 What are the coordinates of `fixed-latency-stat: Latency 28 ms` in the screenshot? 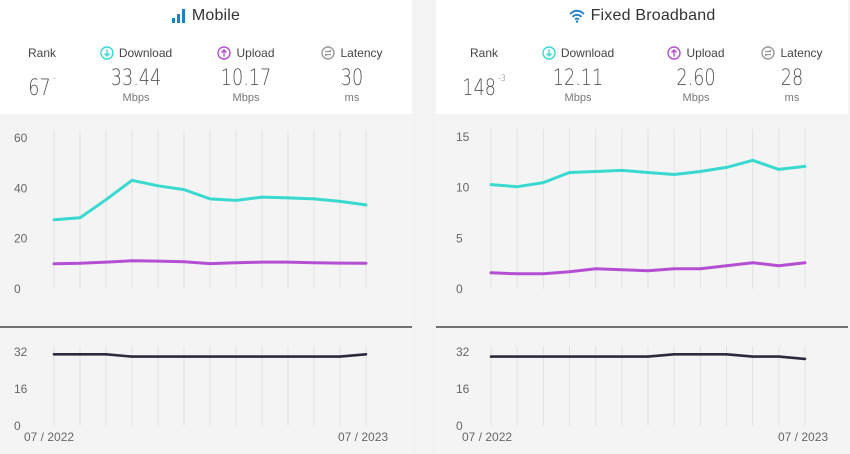 It's located at (792, 74).